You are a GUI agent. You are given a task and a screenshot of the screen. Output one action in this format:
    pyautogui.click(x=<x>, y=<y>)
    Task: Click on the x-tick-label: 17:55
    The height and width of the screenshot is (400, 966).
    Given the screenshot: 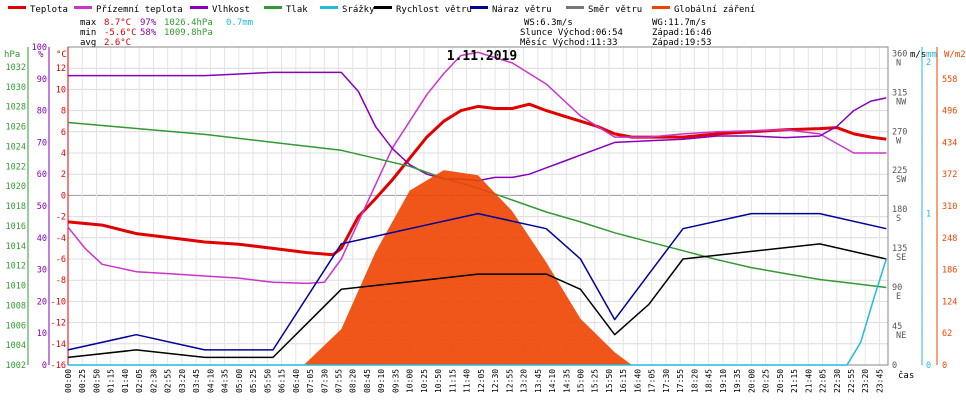 What is the action you would take?
    pyautogui.click(x=680, y=381)
    